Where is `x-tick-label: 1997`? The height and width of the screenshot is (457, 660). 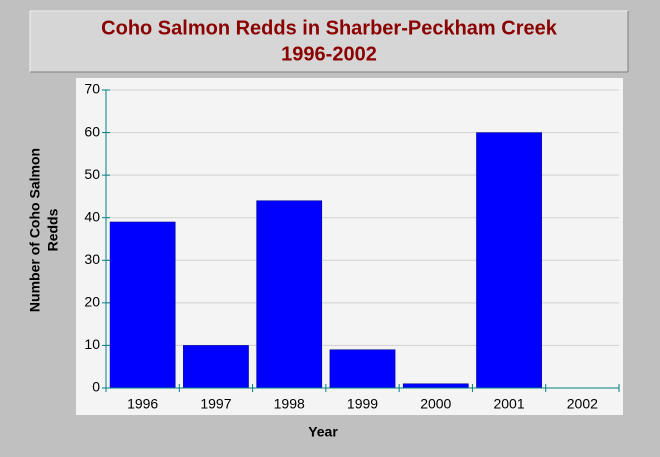
x-tick-label: 1997 is located at coordinates (215, 404).